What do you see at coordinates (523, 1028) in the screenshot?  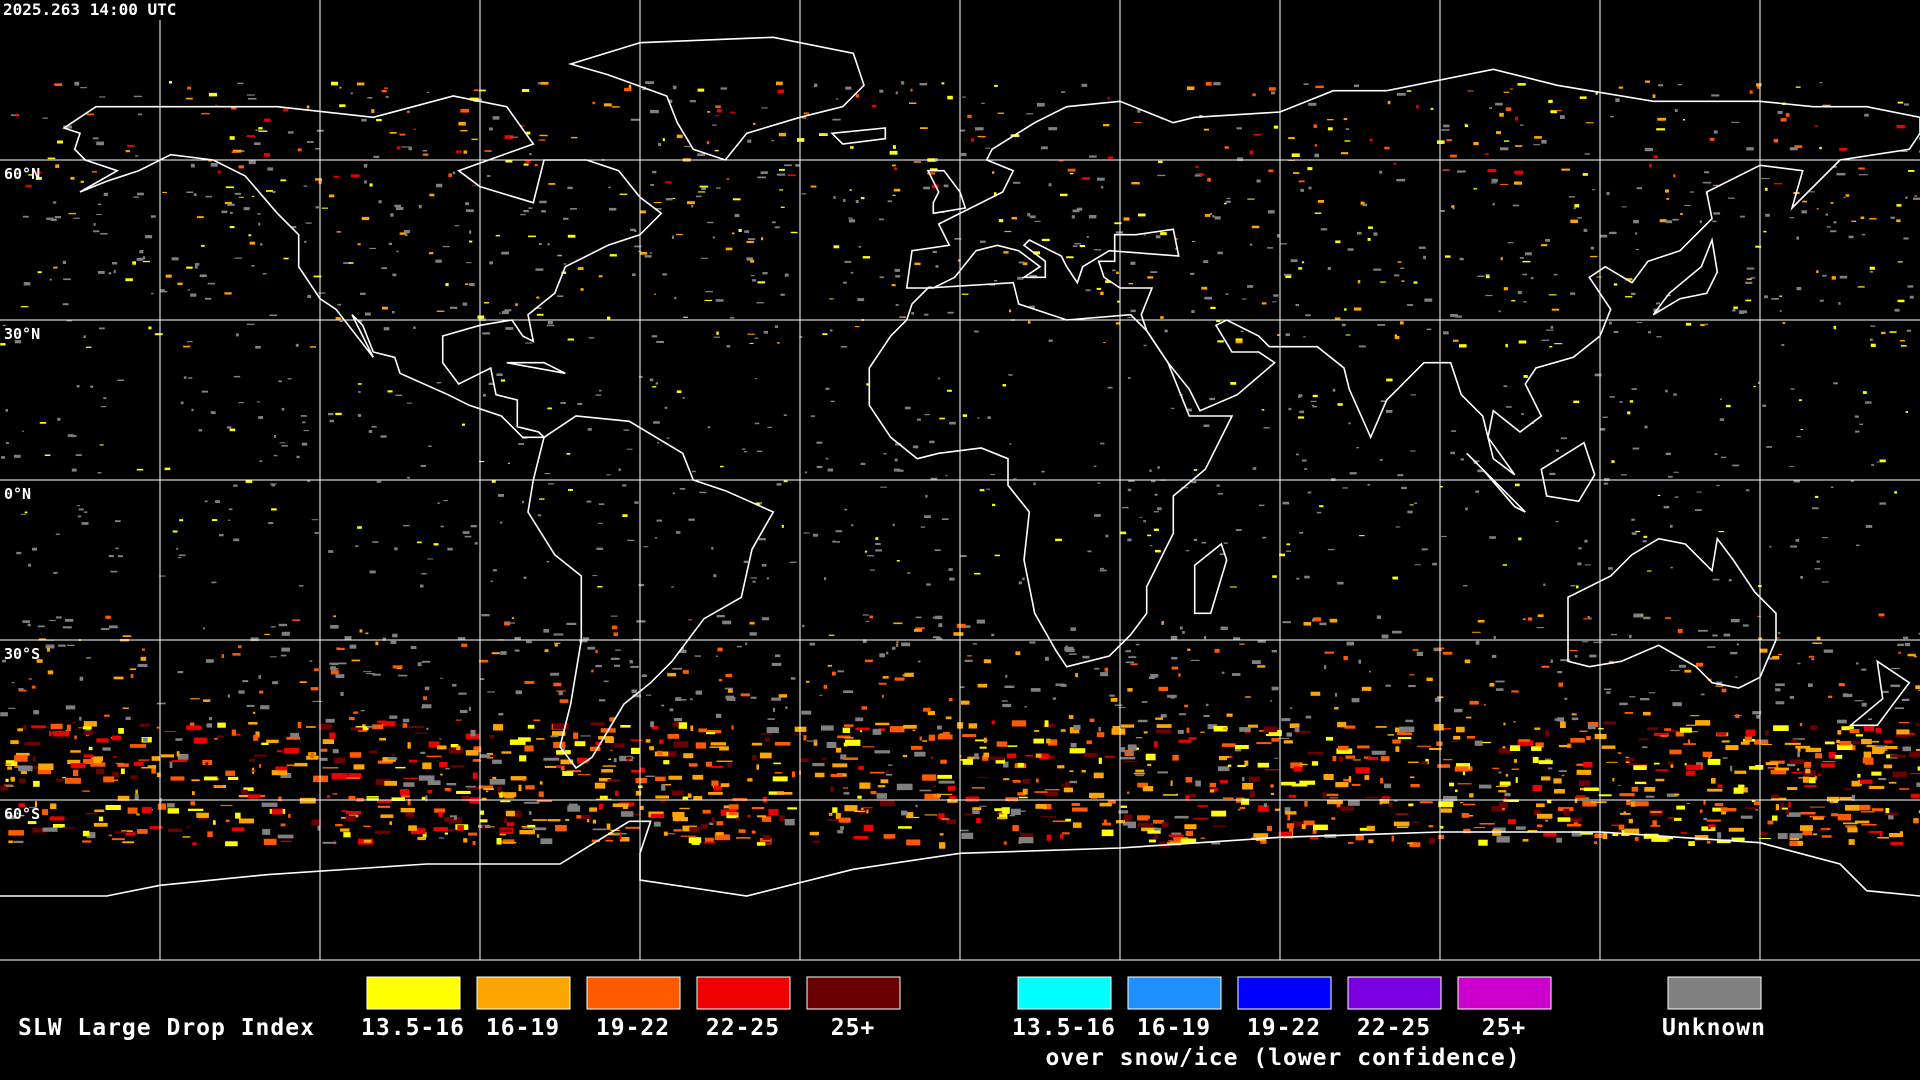 I see `liquid-label: 16-19` at bounding box center [523, 1028].